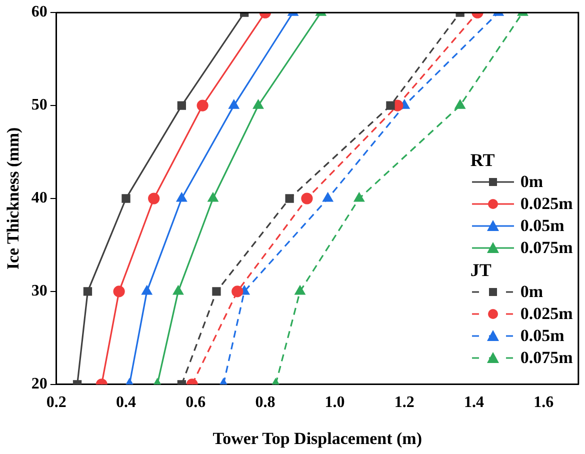  I want to click on y-tick-label: 50, so click(39, 105).